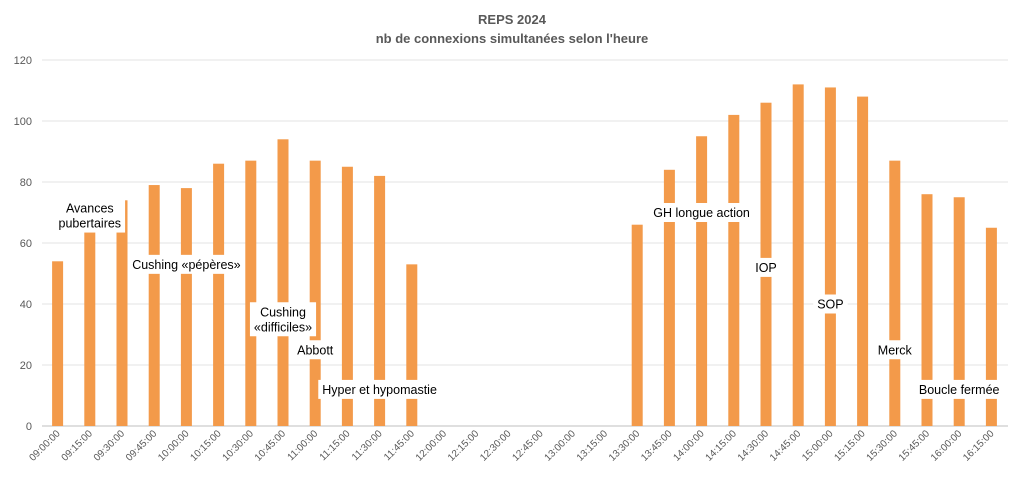 The image size is (1024, 489). I want to click on annotation-label: Merck, so click(894, 350).